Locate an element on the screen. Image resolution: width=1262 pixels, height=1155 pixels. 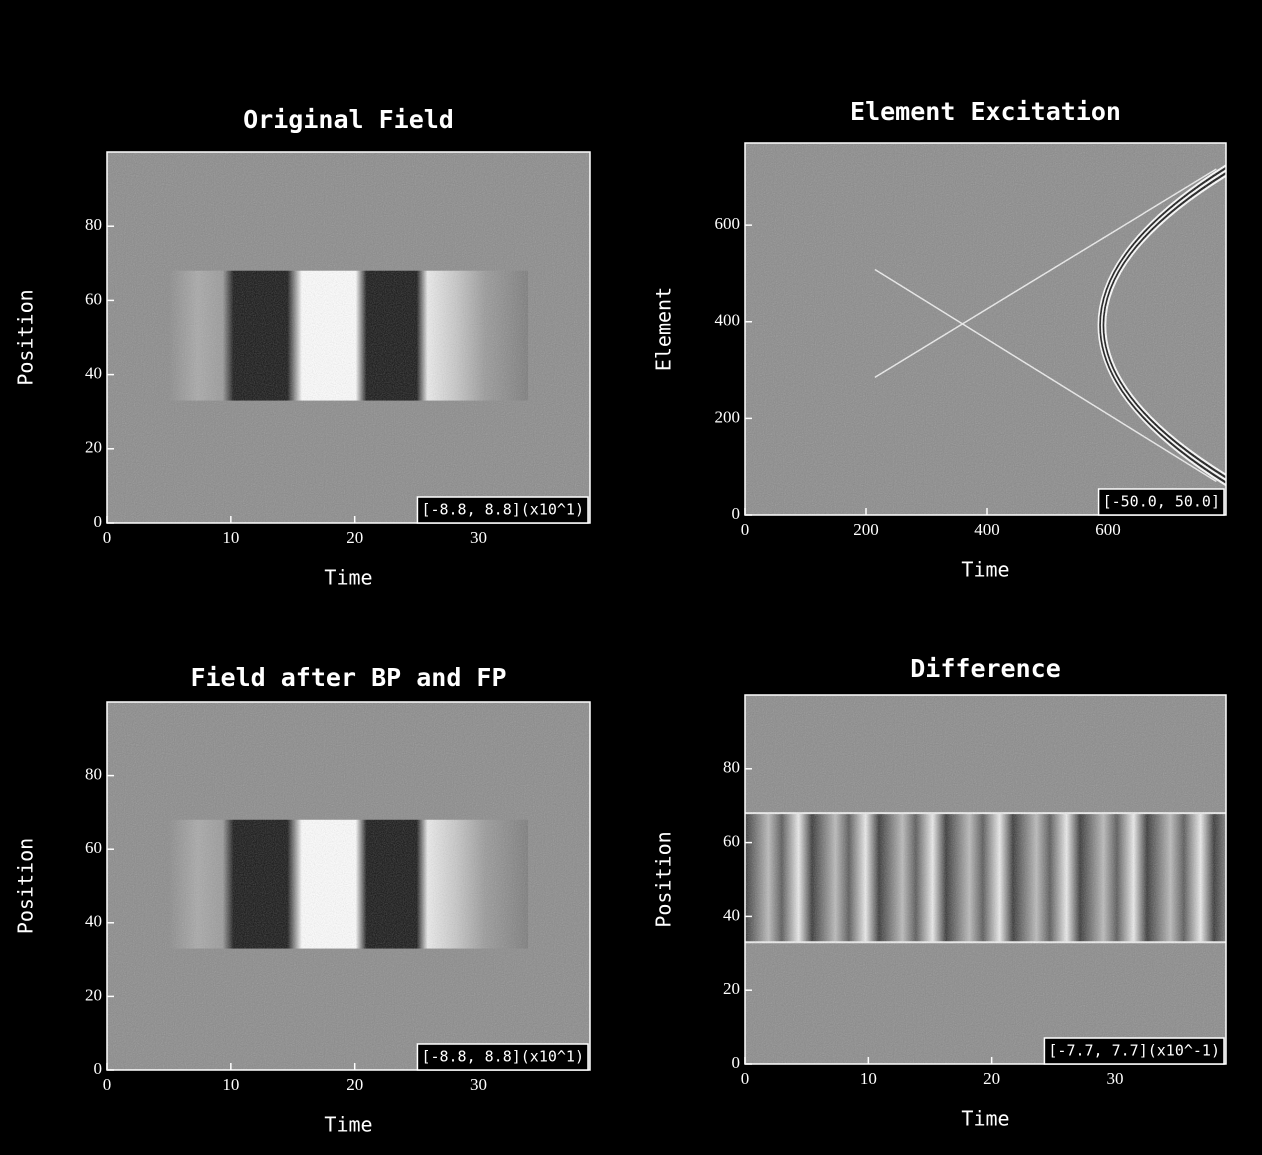
x-tick-label: 200 is located at coordinates (866, 529).